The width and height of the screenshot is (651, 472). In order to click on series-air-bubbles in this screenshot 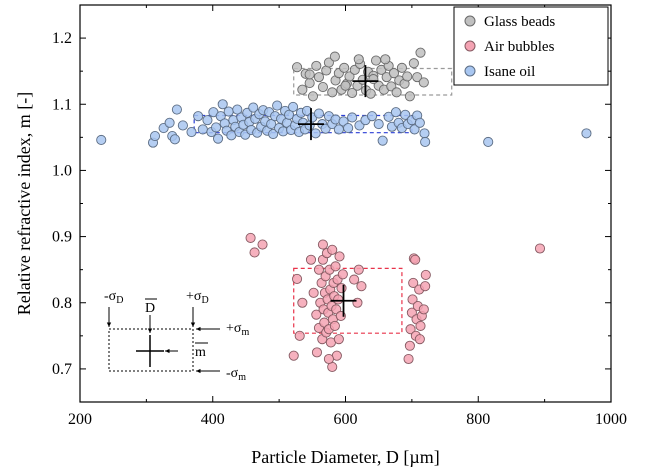, I will do `click(395, 302)`.